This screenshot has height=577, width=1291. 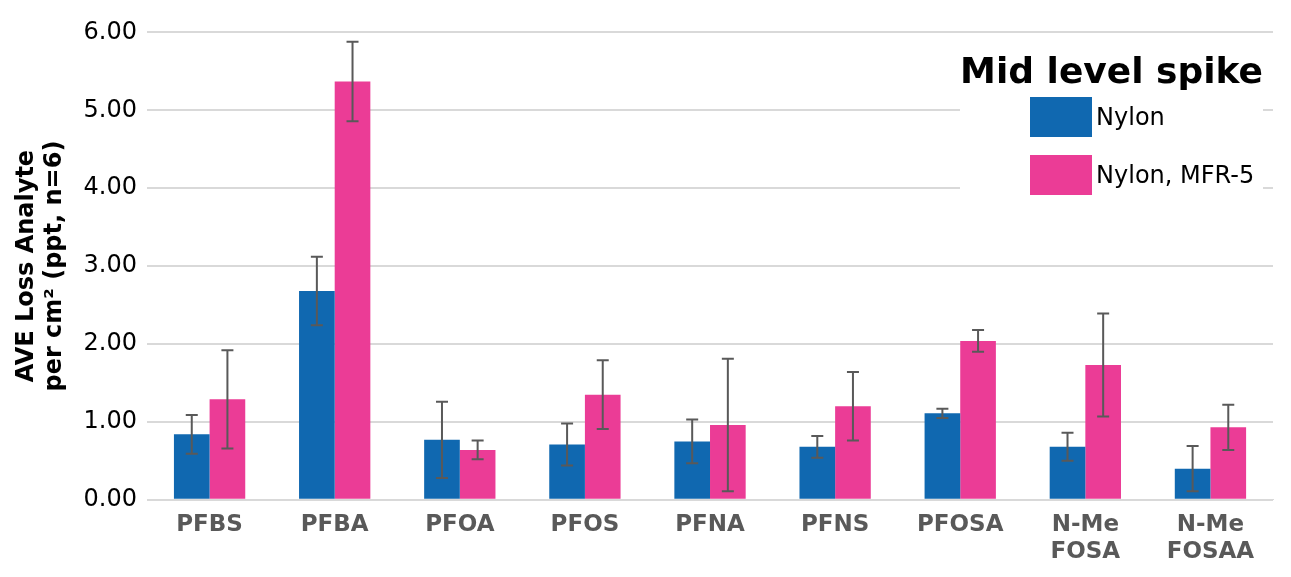 What do you see at coordinates (1210, 536) in the screenshot?
I see `x-tick-label: N-Me FOSAA` at bounding box center [1210, 536].